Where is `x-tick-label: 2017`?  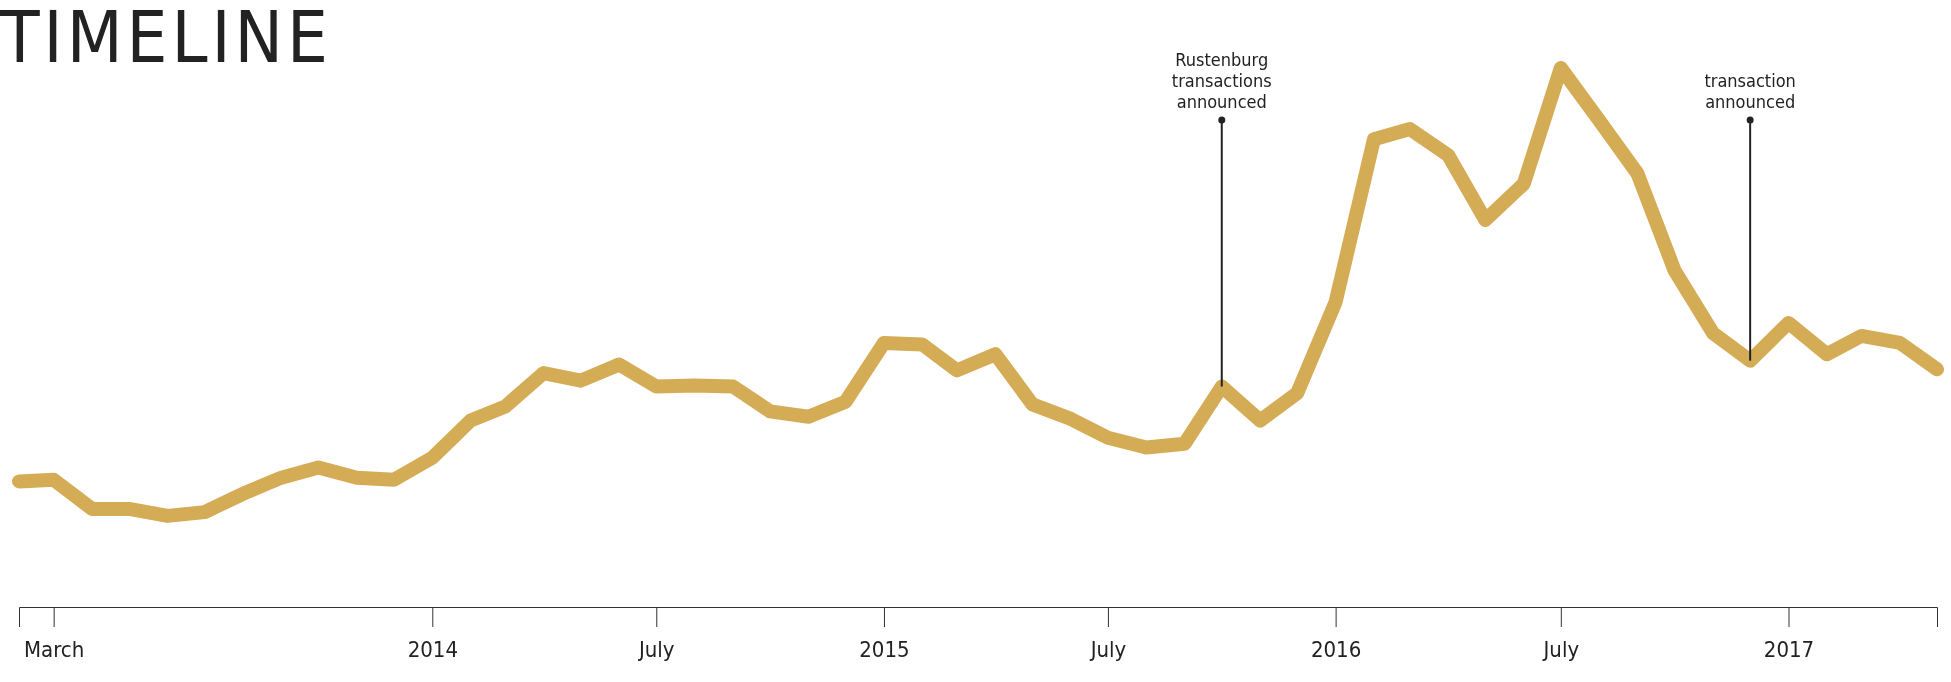
x-tick-label: 2017 is located at coordinates (1789, 649).